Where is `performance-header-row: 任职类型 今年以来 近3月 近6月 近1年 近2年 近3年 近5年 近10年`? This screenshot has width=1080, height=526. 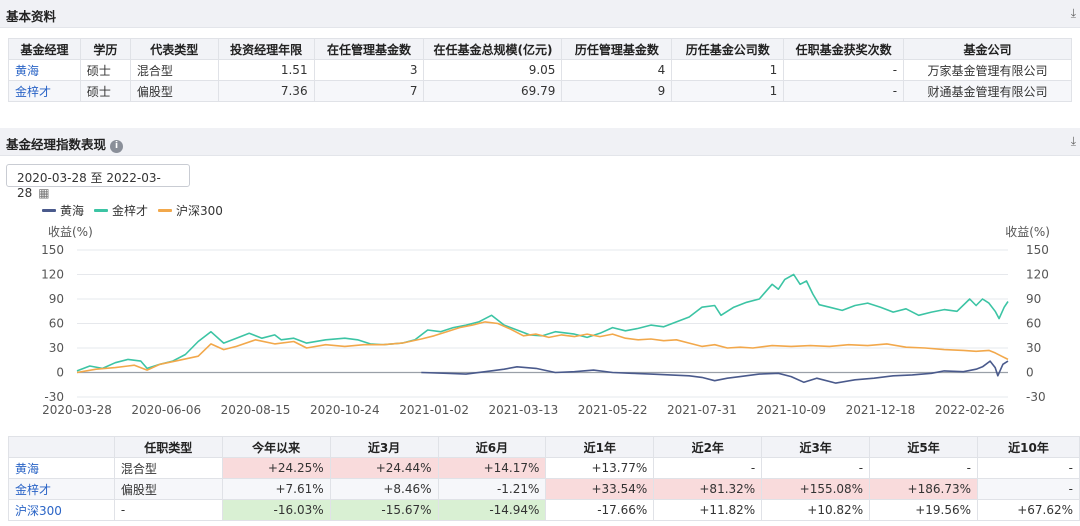 performance-header-row: 任职类型 今年以来 近3月 近6月 近1年 近2年 近3年 近5年 近10年 is located at coordinates (544, 447).